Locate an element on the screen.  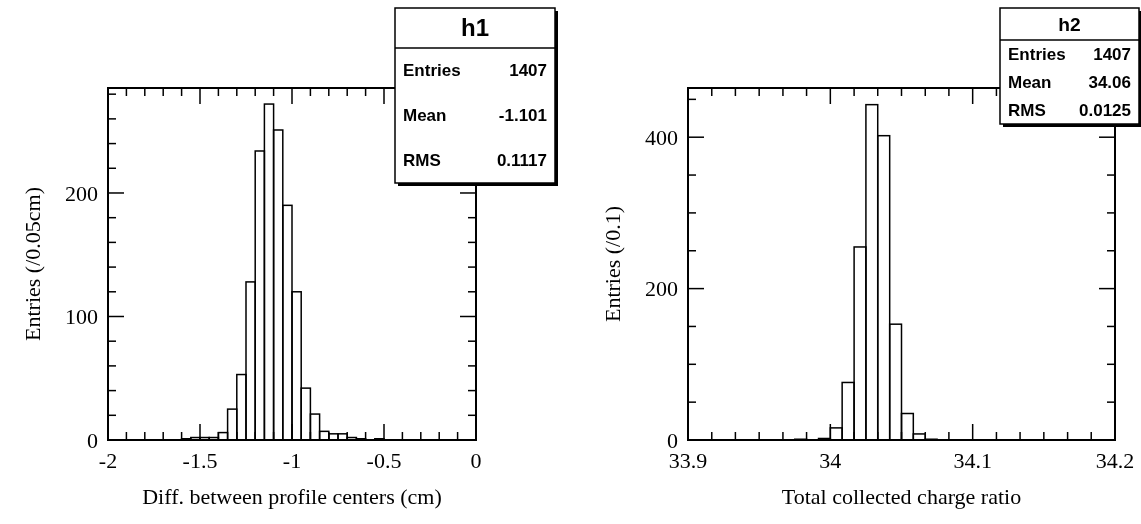
text: 0.1117 is located at coordinates (521, 161).